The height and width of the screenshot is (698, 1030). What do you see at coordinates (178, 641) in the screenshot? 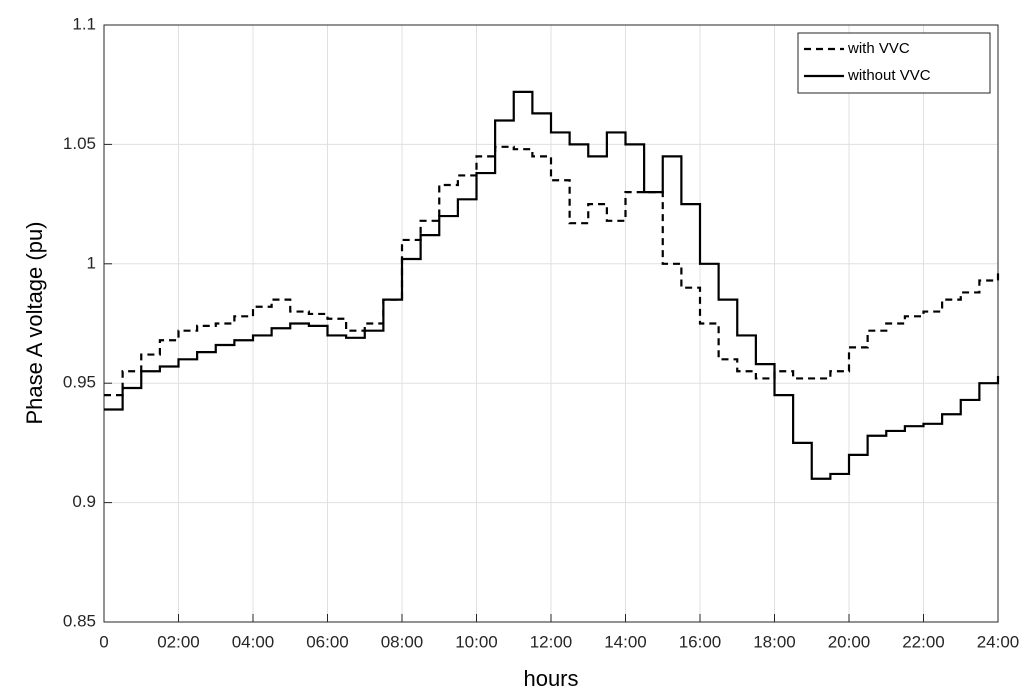
I see `x-tick-label: 02:00` at bounding box center [178, 641].